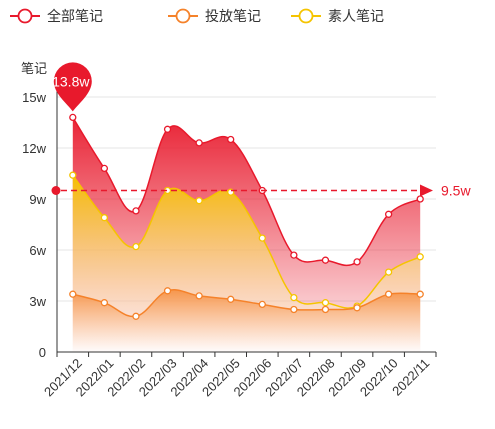  What do you see at coordinates (34, 97) in the screenshot?
I see `y-tick-label: 15w` at bounding box center [34, 97].